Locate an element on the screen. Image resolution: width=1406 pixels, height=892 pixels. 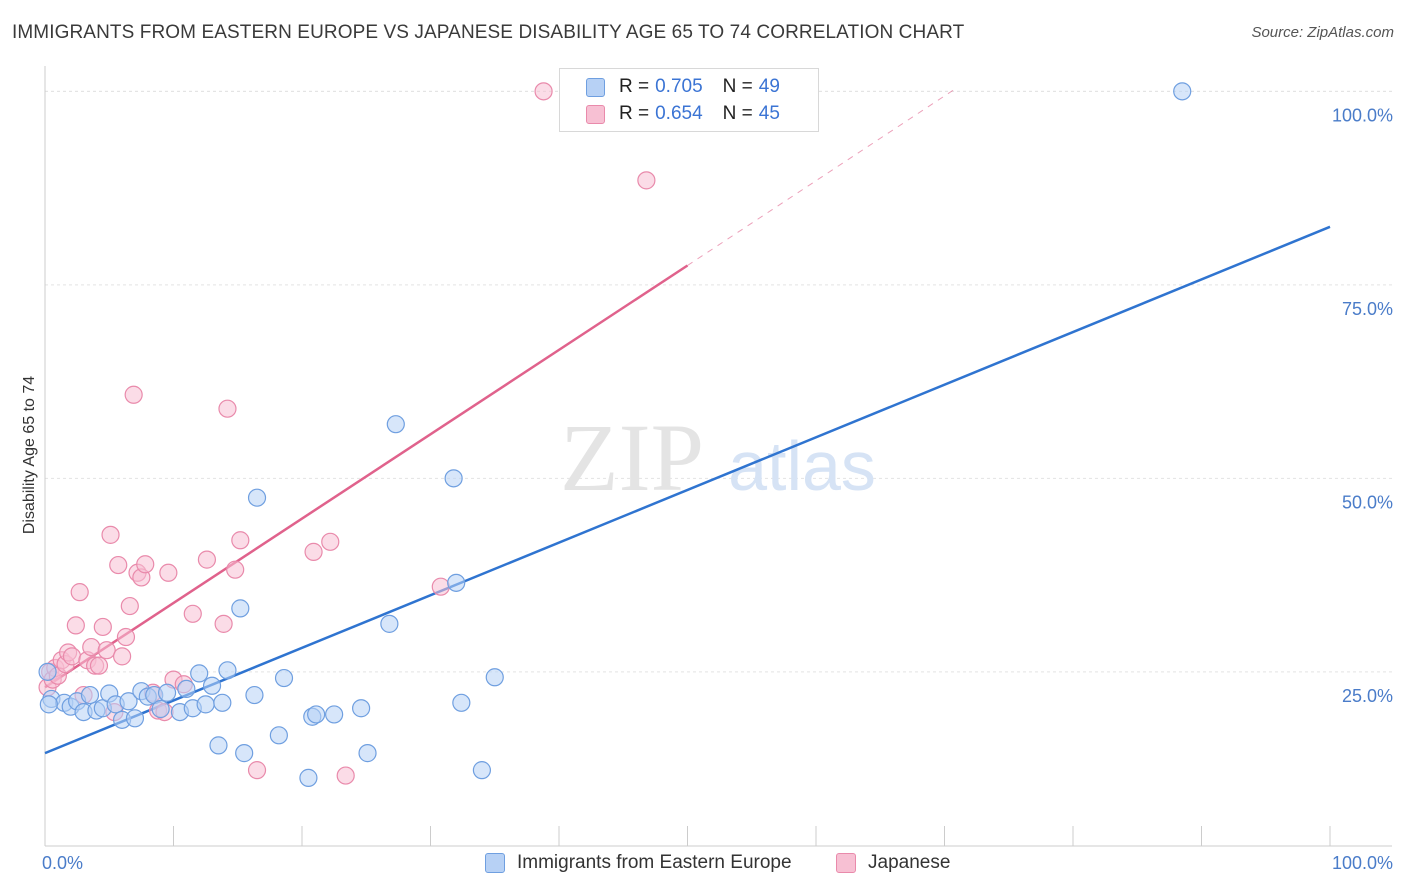
y-axis-label: Disability Age 65 to 74 is located at coordinates (29, 455).